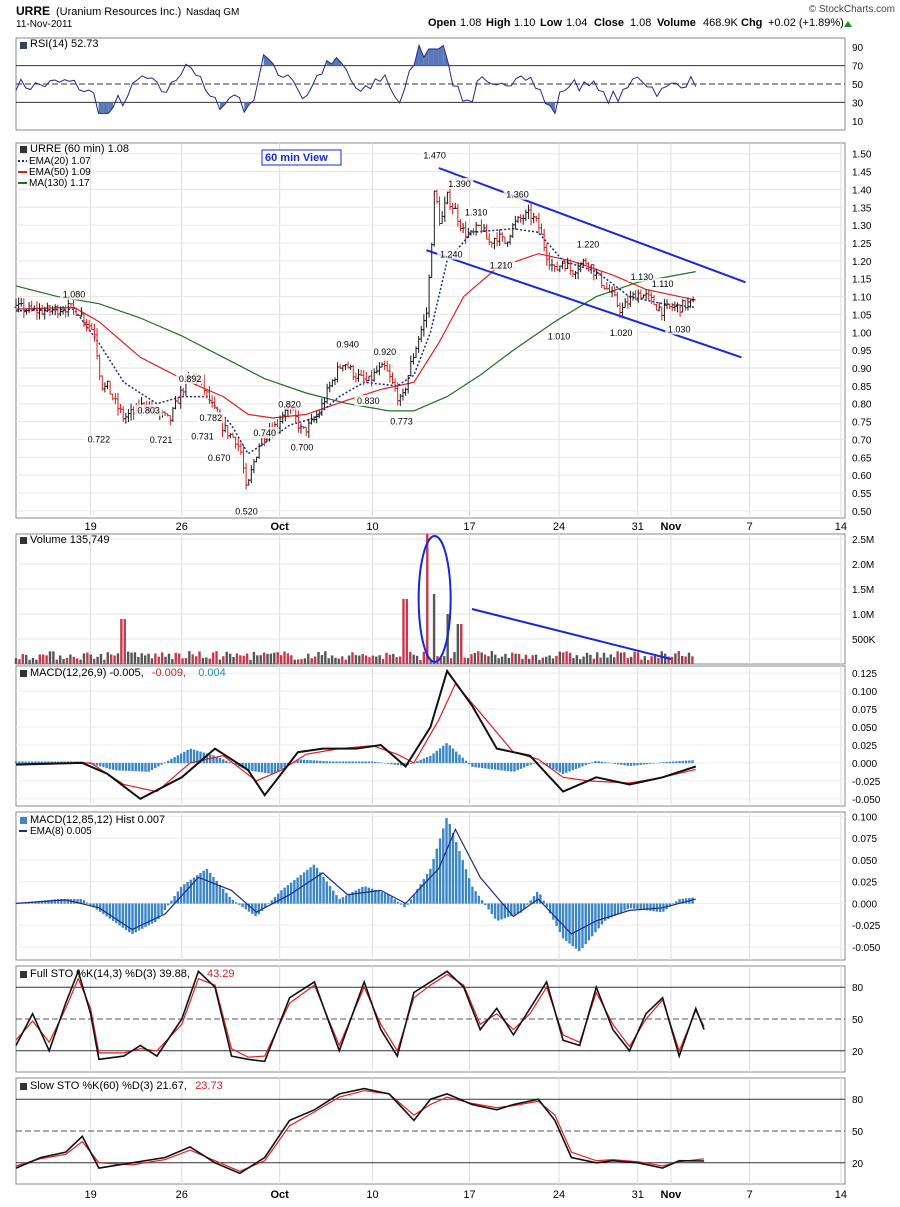 This screenshot has height=1207, width=900. Describe the element at coordinates (721, 23) in the screenshot. I see `volume-value: 468.9K` at that location.